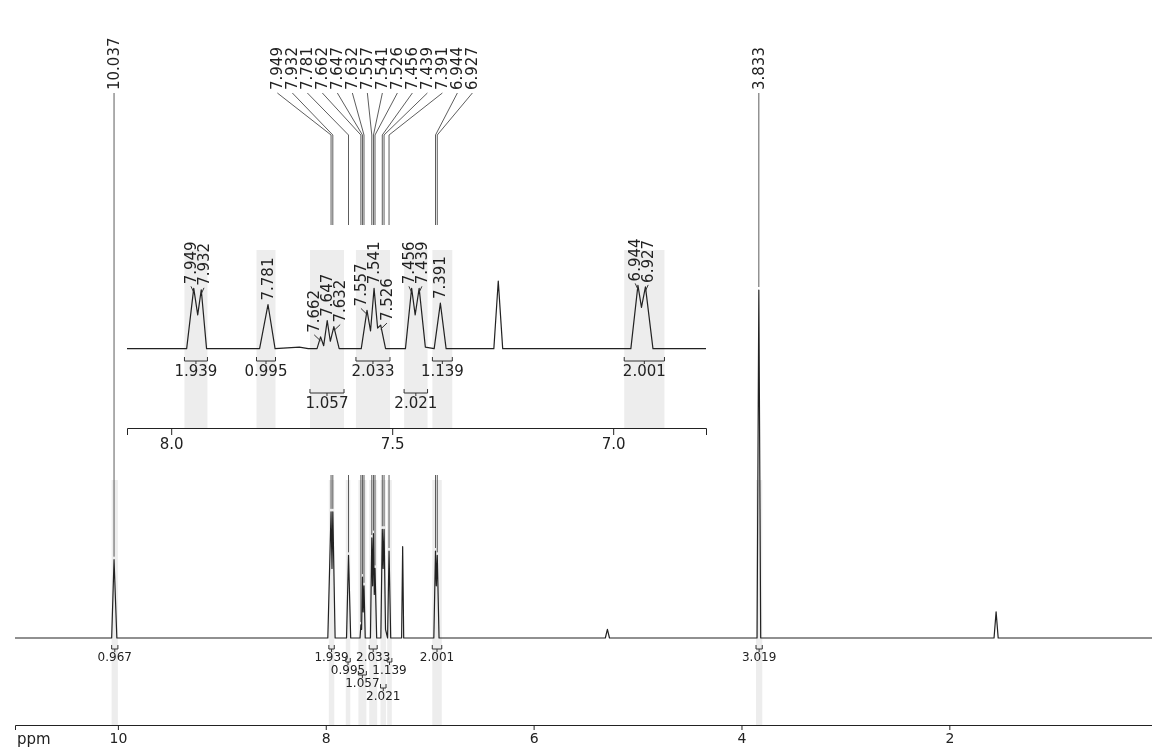 This screenshot has height=747, width=1152. What do you see at coordinates (34, 738) in the screenshot?
I see `x-axis-title: ppm` at bounding box center [34, 738].